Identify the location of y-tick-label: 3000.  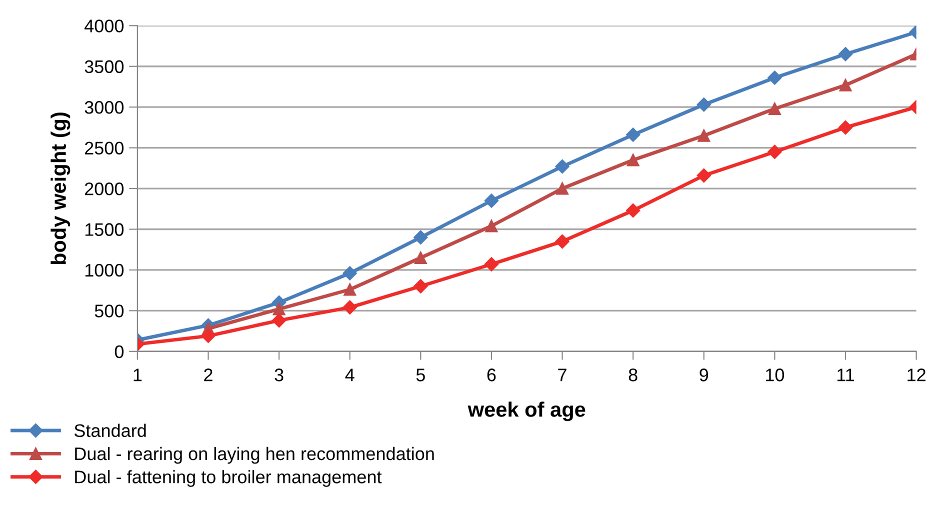
(104, 107).